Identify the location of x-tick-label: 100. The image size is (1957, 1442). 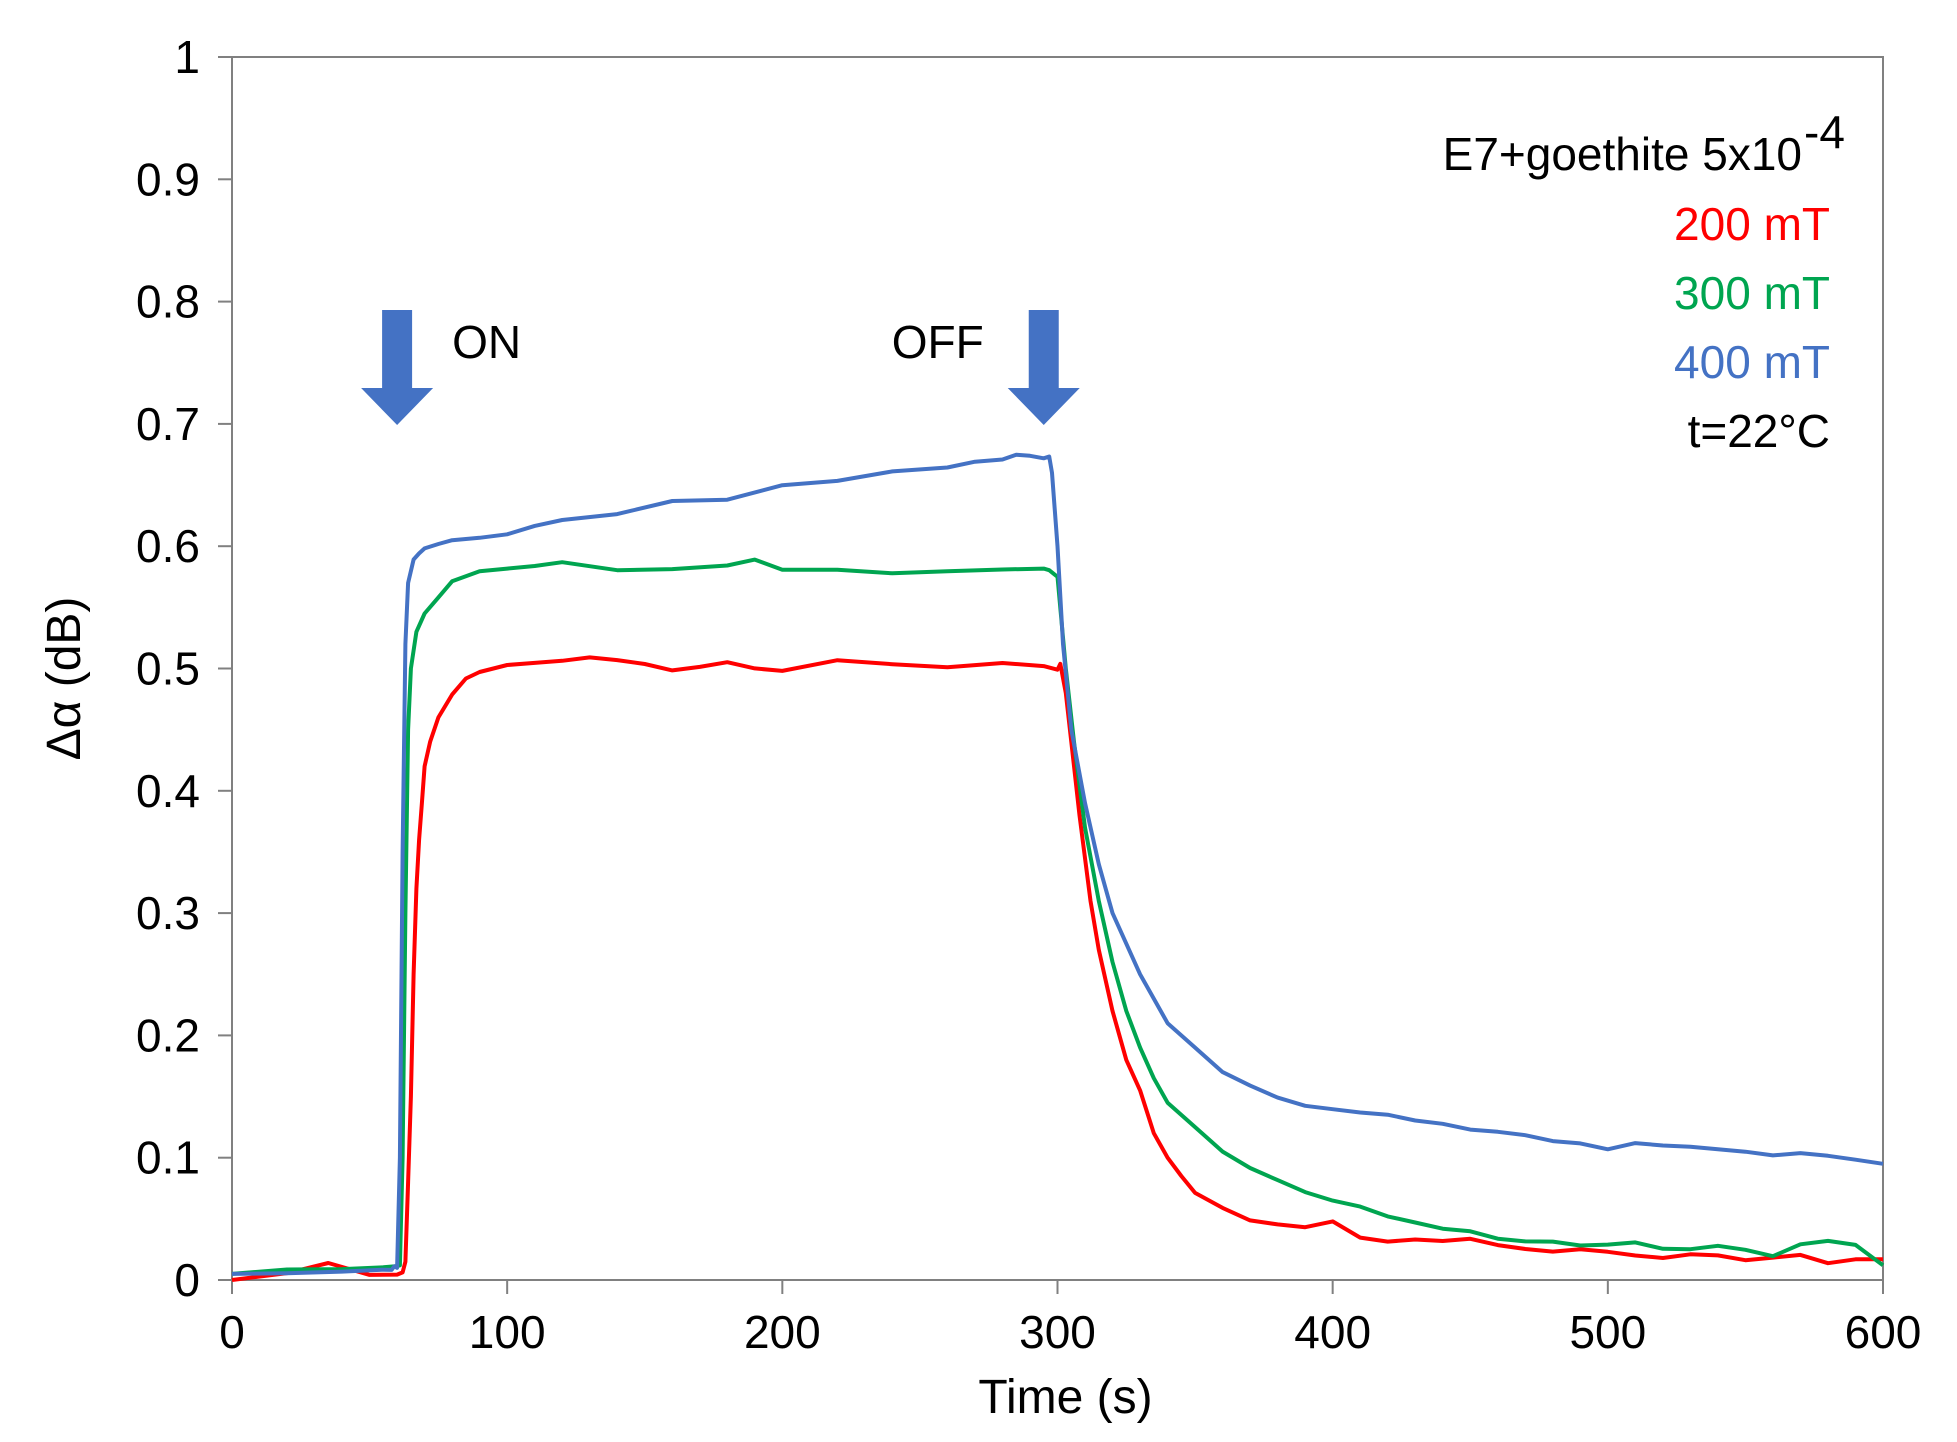
(507, 1332).